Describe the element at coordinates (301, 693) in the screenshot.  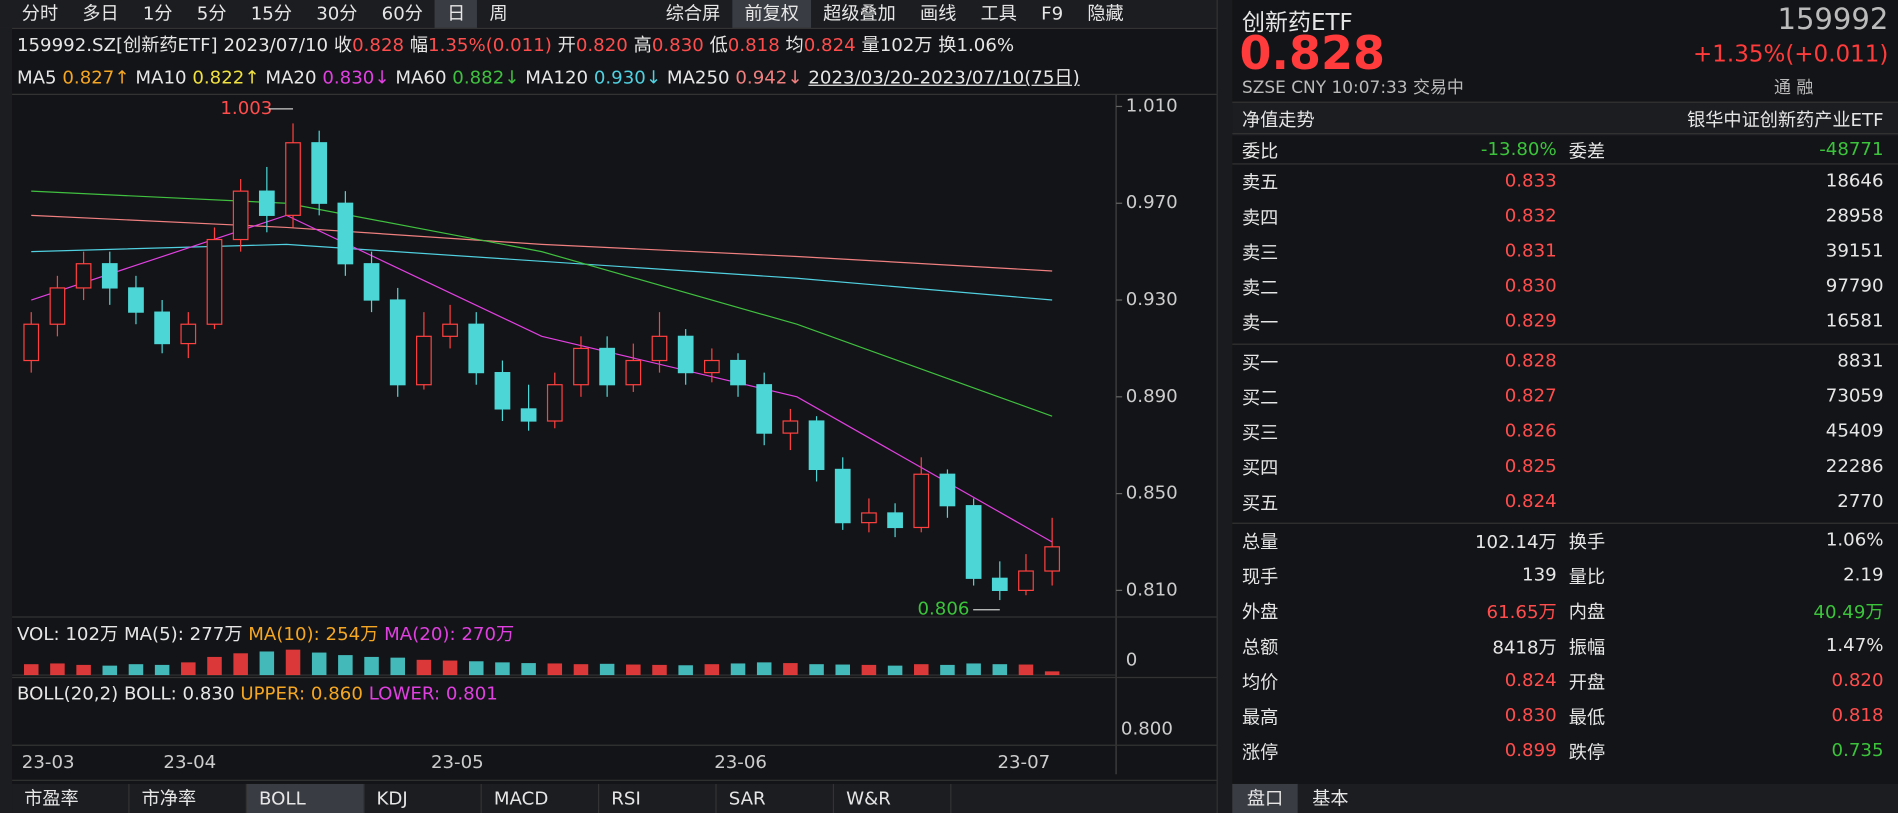
I see `boll-legend-item: UPPER: 0.860` at that location.